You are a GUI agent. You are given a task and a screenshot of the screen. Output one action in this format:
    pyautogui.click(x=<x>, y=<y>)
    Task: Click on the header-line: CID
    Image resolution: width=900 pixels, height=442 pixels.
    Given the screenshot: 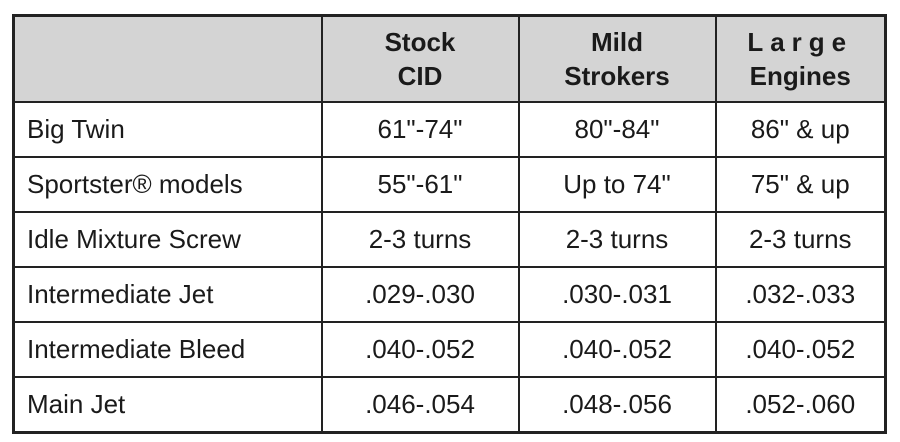 What is the action you would take?
    pyautogui.click(x=420, y=76)
    